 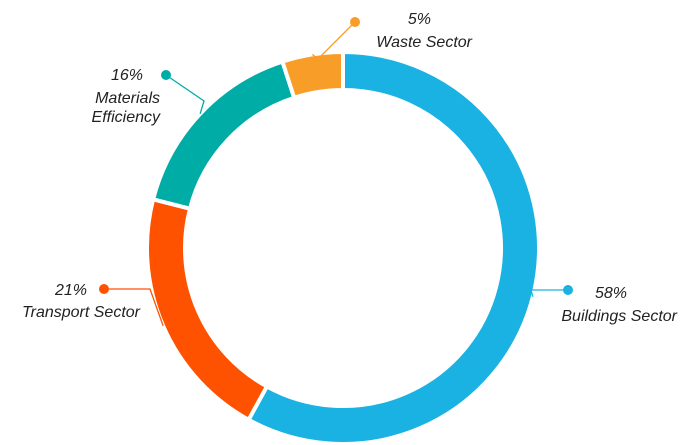 What do you see at coordinates (127, 75) in the screenshot?
I see `data-label-materials-efficiency: 16%` at bounding box center [127, 75].